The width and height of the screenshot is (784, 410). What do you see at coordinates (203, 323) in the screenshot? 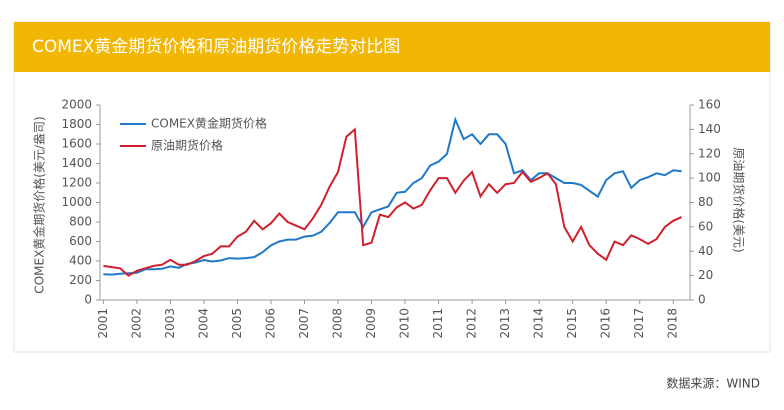
I see `x-tick-label: 2004` at bounding box center [203, 323].